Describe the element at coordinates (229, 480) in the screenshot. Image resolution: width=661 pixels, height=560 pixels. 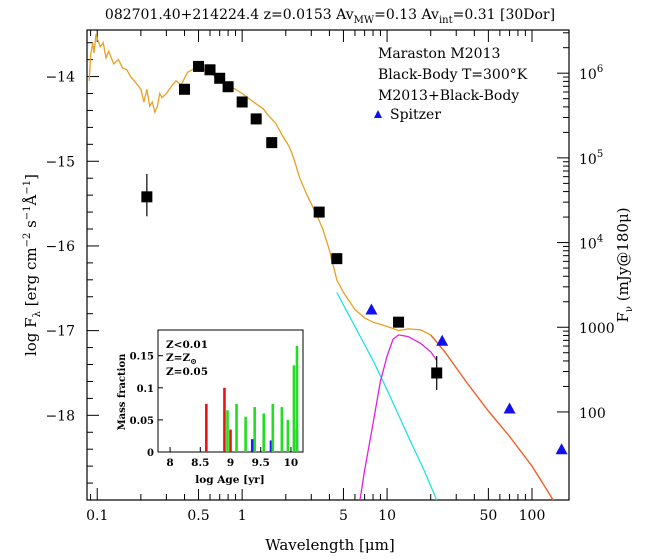
I see `inset-x-label: log Age [yr]` at that location.